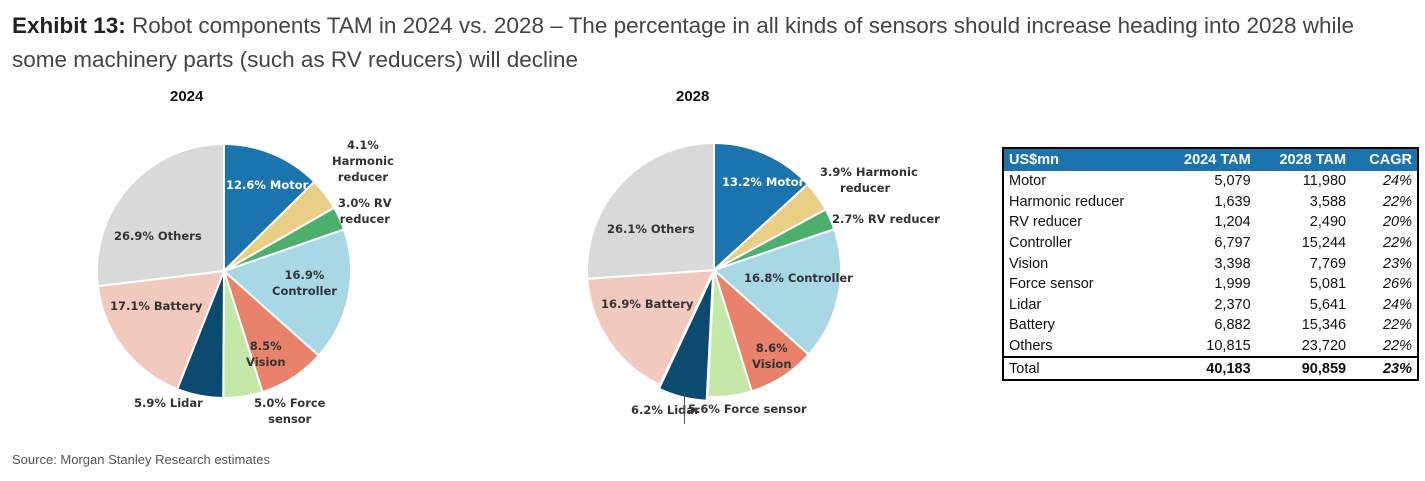 Image resolution: width=1425 pixels, height=481 pixels. I want to click on table-cell: RV reducer, so click(1046, 222).